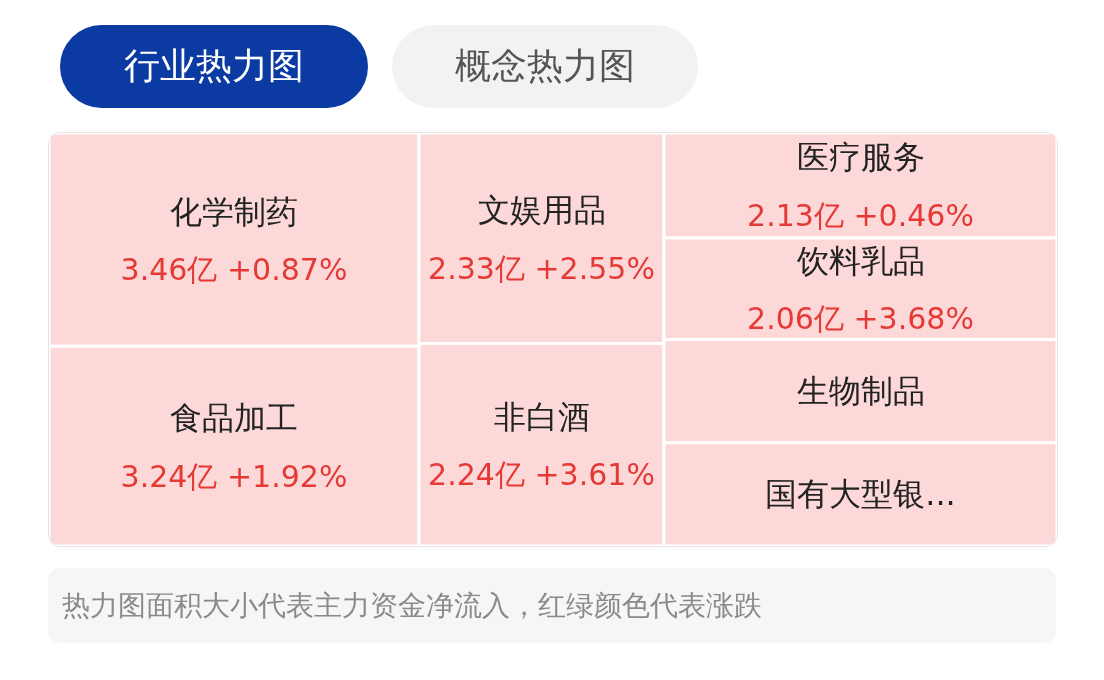  What do you see at coordinates (860, 391) in the screenshot?
I see `category-label: 生物制品` at bounding box center [860, 391].